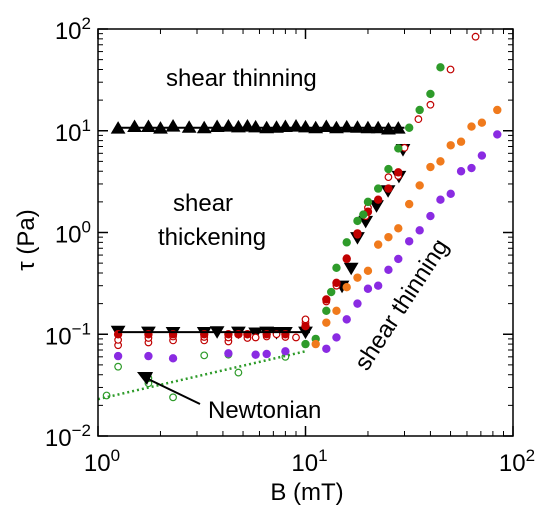 This screenshot has height=510, width=537. What do you see at coordinates (241, 78) in the screenshot?
I see `annotation-shear-thinning-top: shear thinning` at bounding box center [241, 78].